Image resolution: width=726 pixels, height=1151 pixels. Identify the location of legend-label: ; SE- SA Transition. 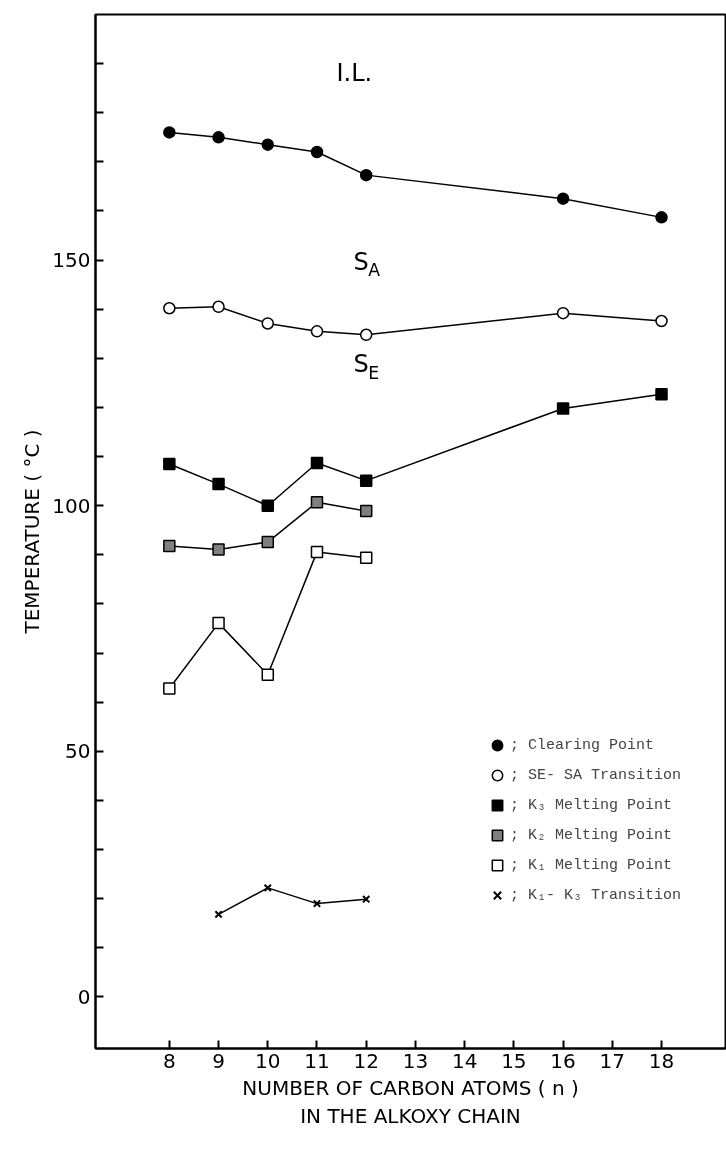
(596, 775).